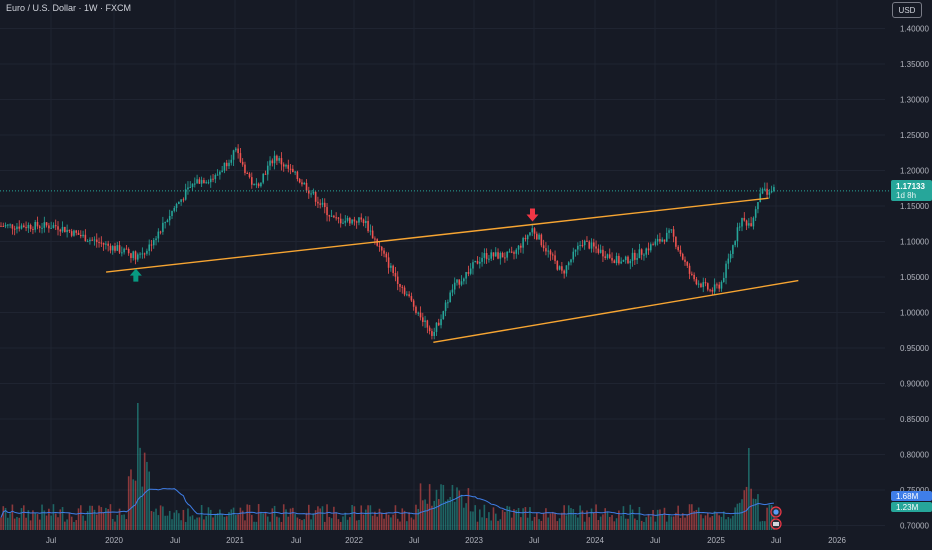 This screenshot has height=550, width=932. I want to click on price-tick-label: 1.10000, so click(914, 242).